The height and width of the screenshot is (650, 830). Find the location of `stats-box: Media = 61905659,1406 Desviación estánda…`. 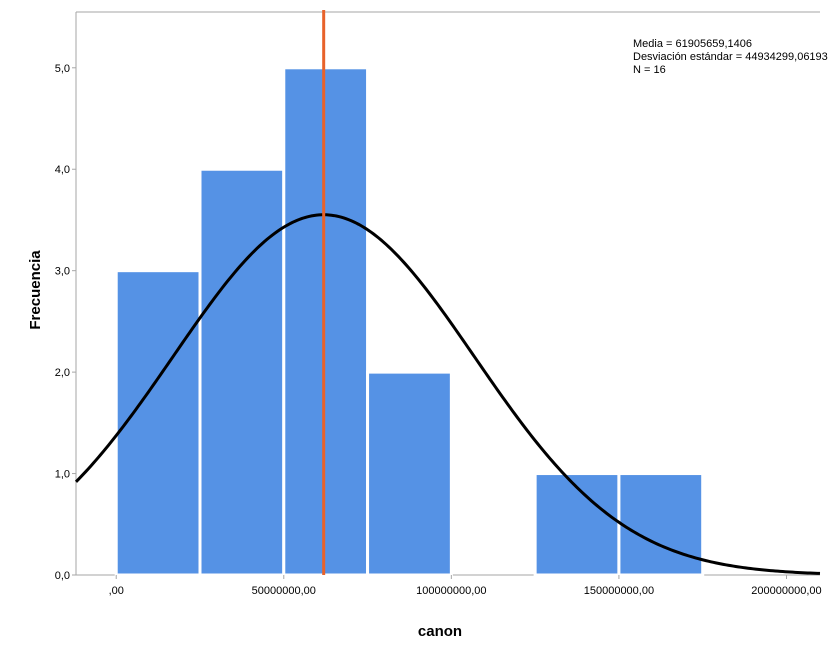

stats-box: Media = 61905659,1406 Desviación estánda… is located at coordinates (730, 57).